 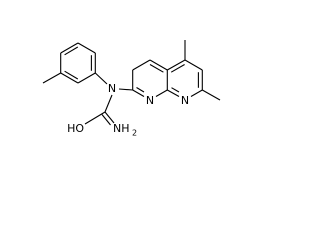 I want to click on atom-subscript: 2, so click(x=134, y=133).